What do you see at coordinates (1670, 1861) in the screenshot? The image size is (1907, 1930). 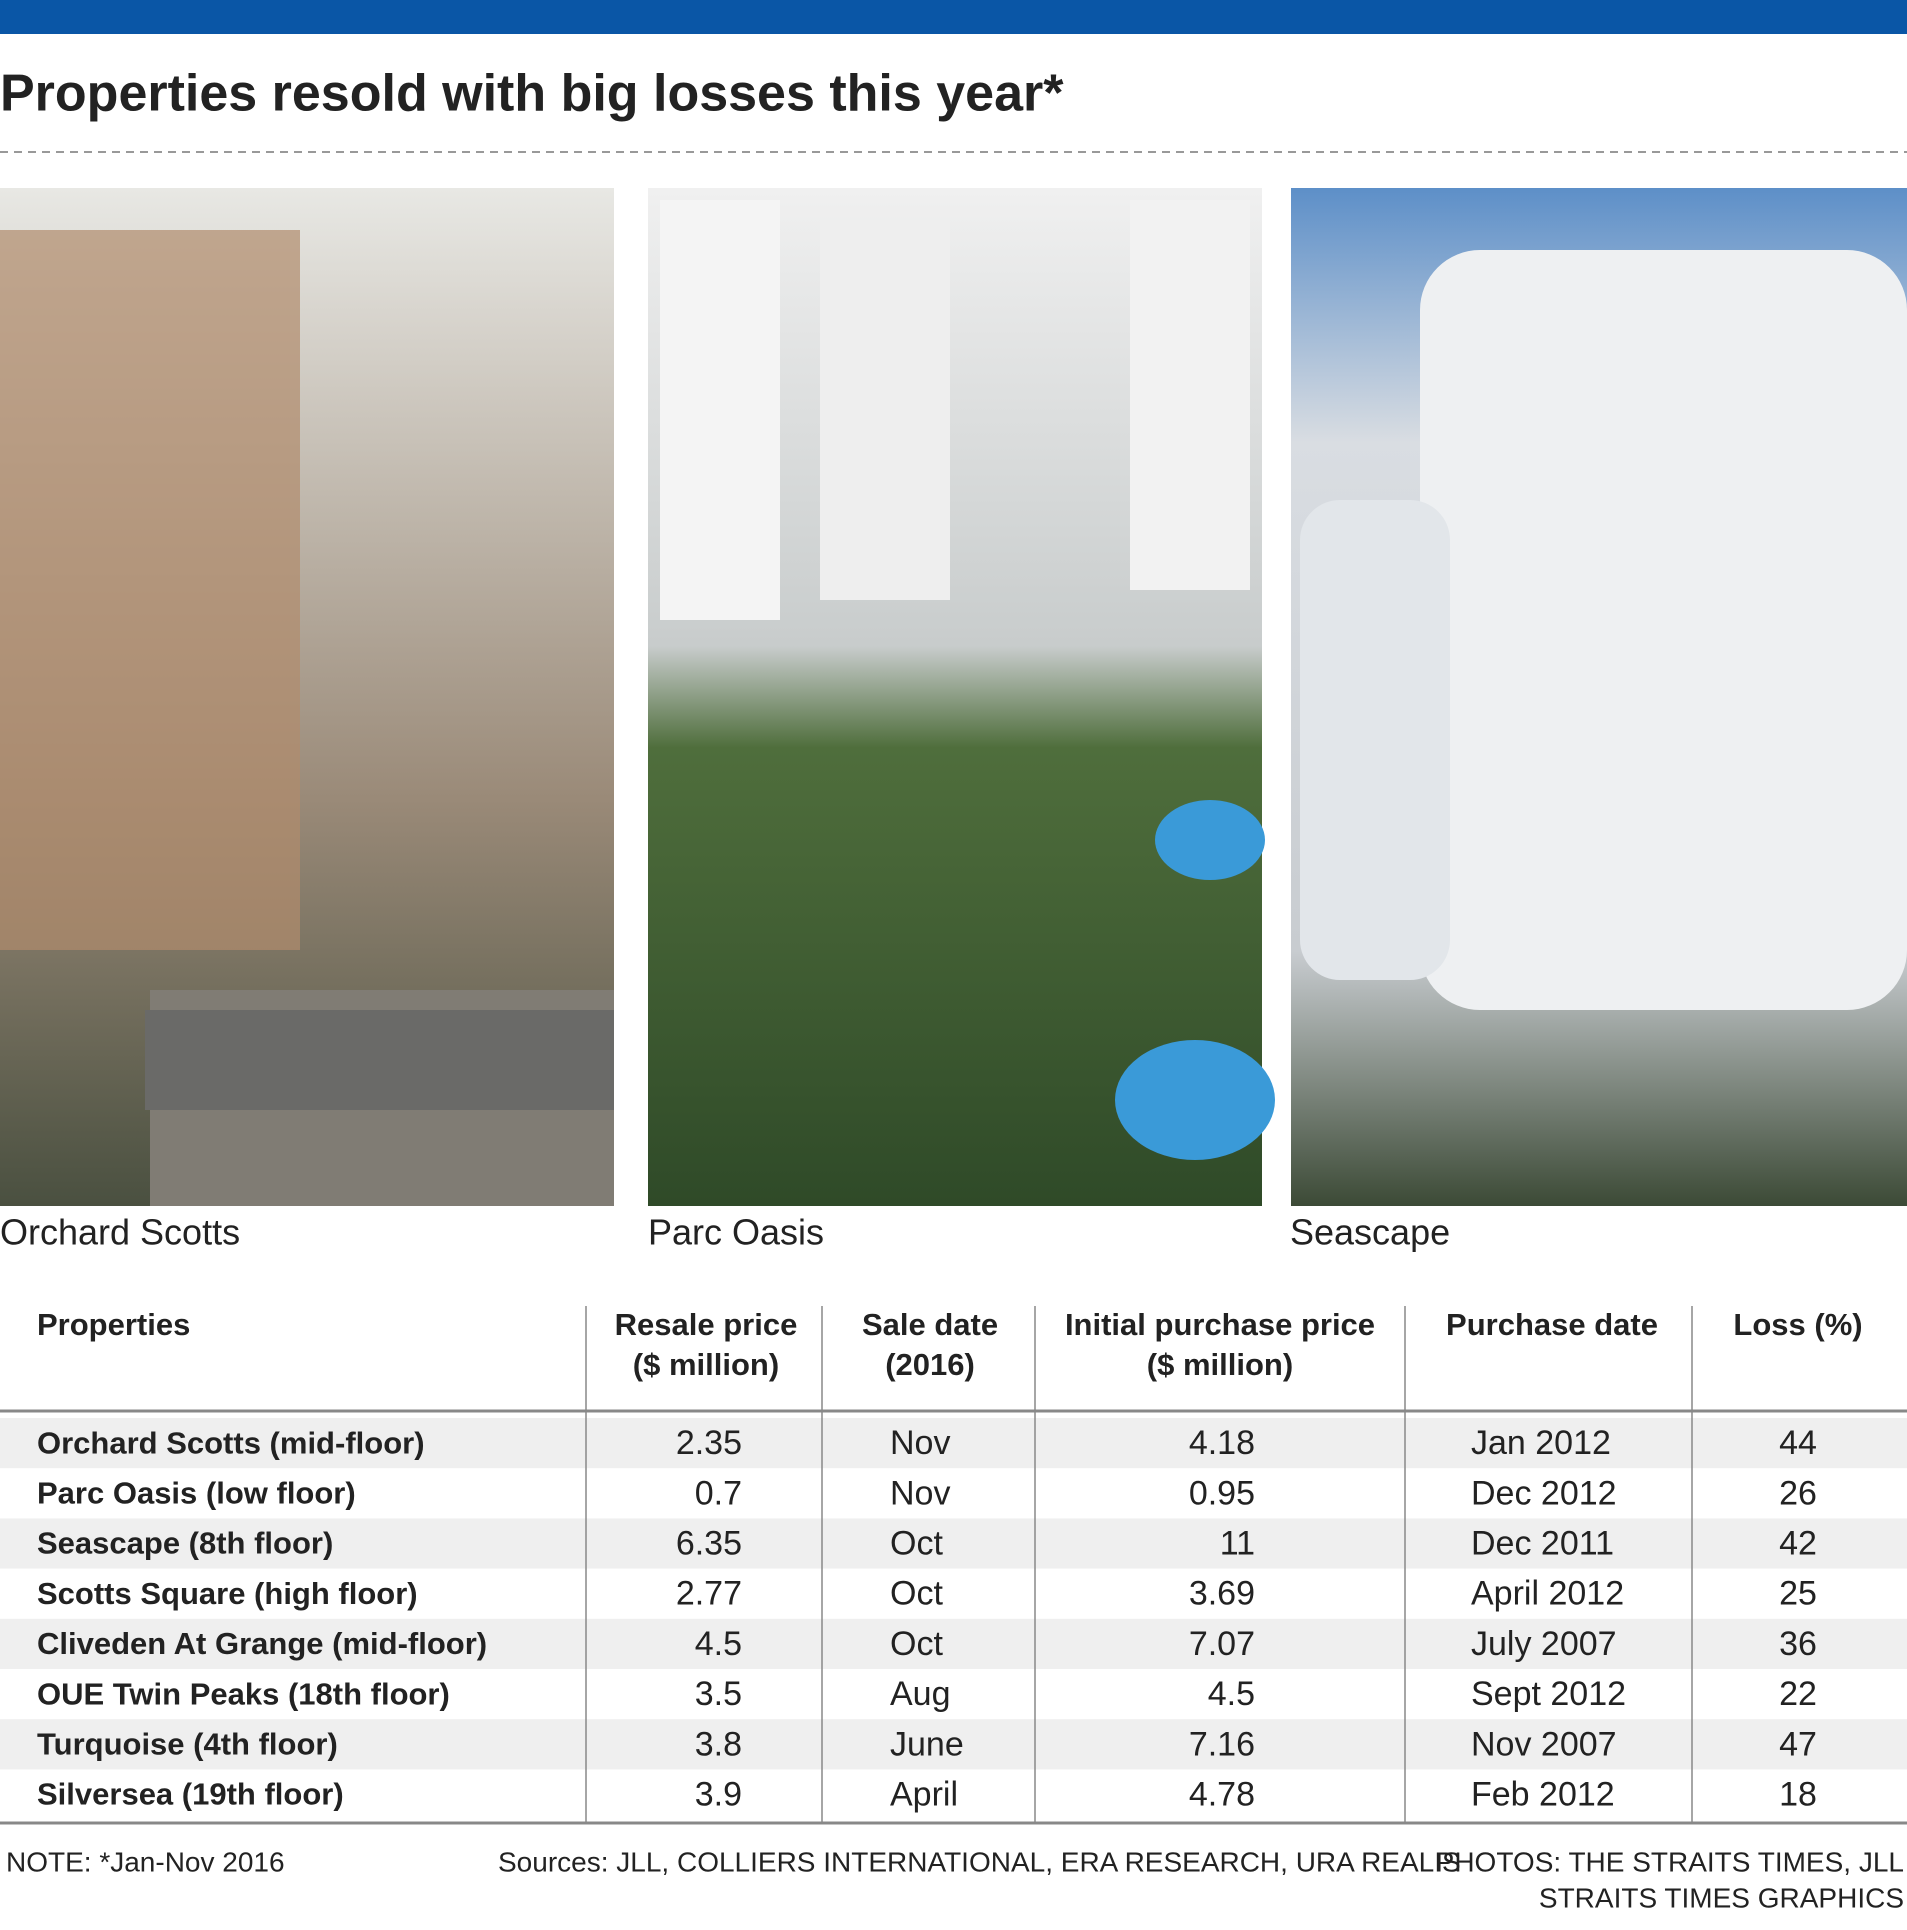 I see `photo-credit: PHOTOS: THE STRAITS TIMES, JLL` at bounding box center [1670, 1861].